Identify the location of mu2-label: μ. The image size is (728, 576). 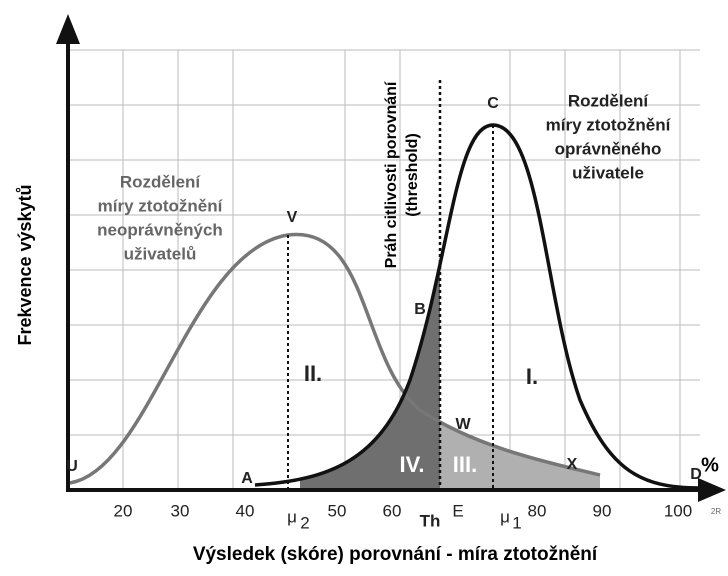
(292, 516).